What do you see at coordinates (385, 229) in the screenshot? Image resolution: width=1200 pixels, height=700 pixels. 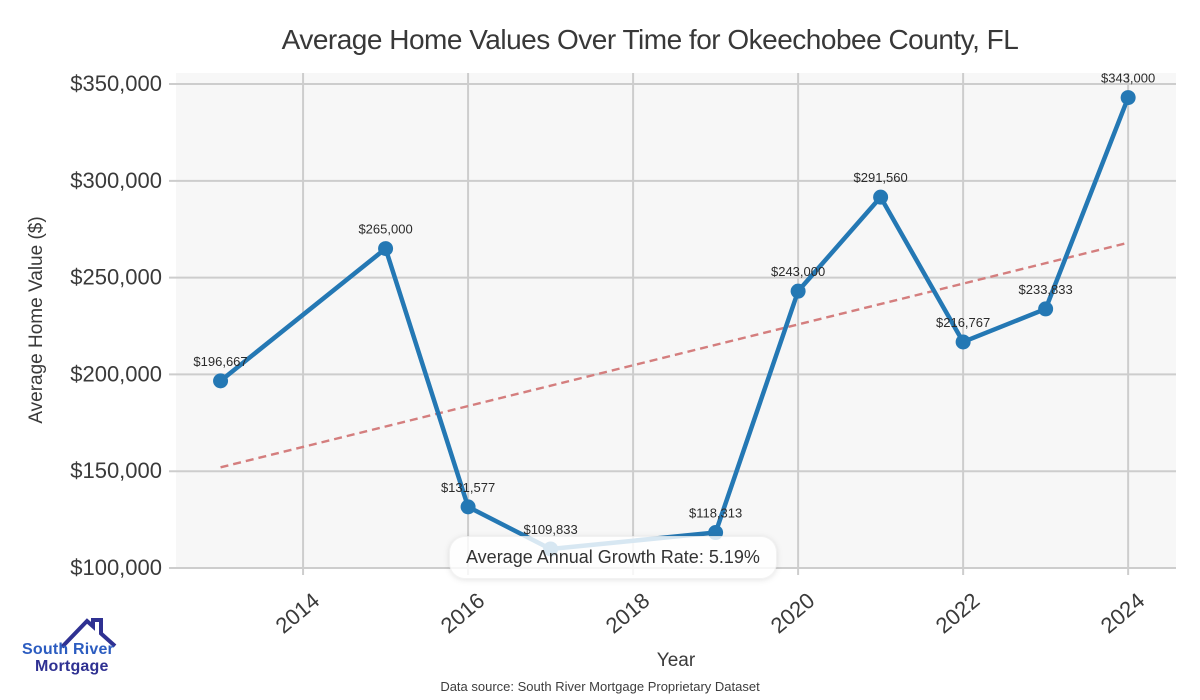 I see `data-point-label: $265,000` at bounding box center [385, 229].